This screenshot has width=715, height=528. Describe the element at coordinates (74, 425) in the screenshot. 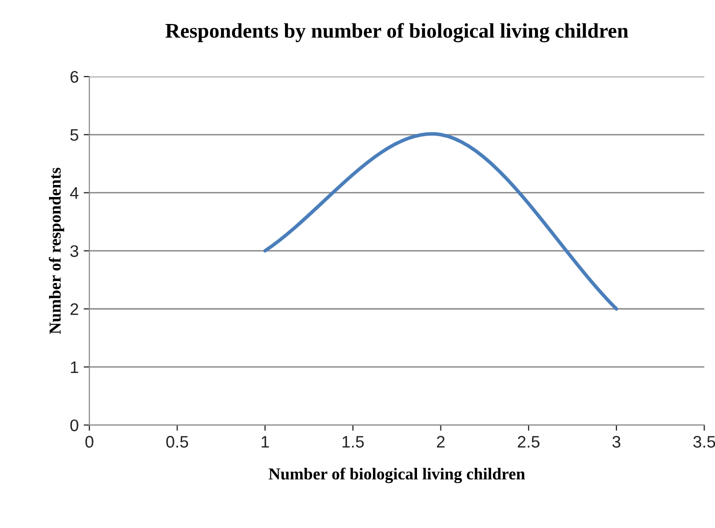

I see `y-tick-label: 0` at that location.